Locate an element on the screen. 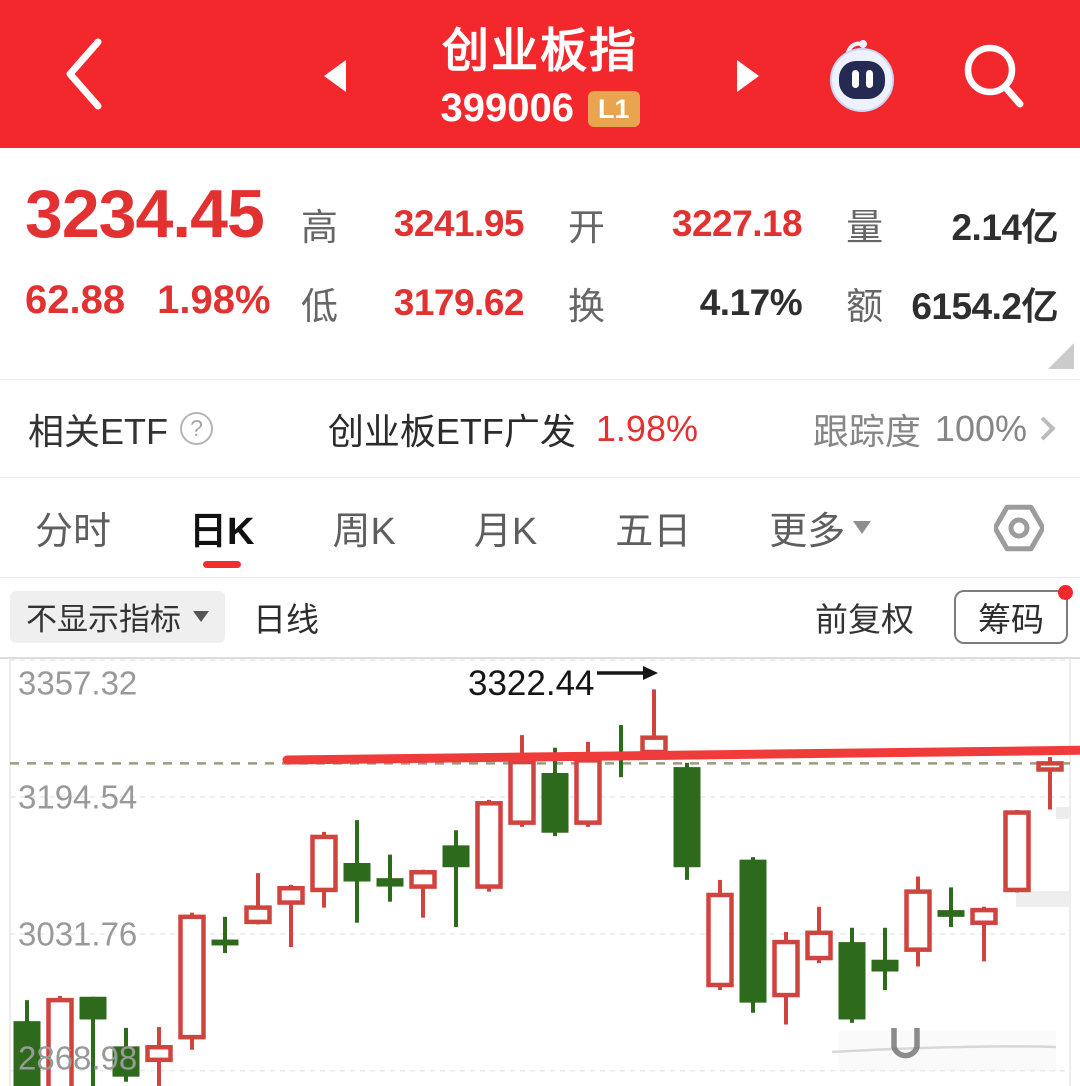  l1-badge: L1 is located at coordinates (613, 108).